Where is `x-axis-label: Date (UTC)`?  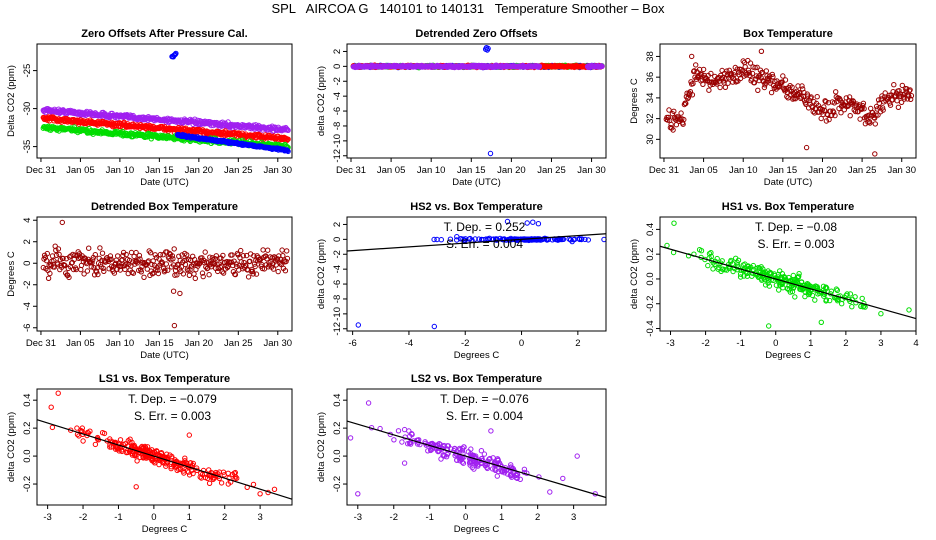 x-axis-label: Date (UTC) is located at coordinates (476, 182).